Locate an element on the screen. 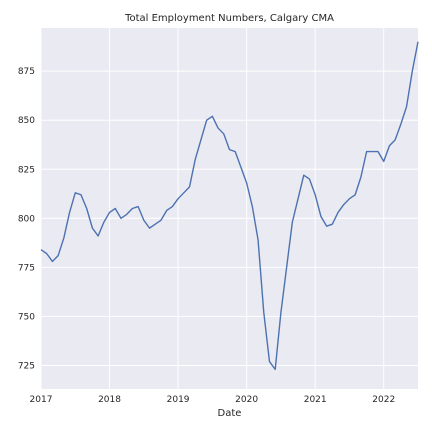 The image size is (432, 432). x-tick-label: 2022 is located at coordinates (383, 400).